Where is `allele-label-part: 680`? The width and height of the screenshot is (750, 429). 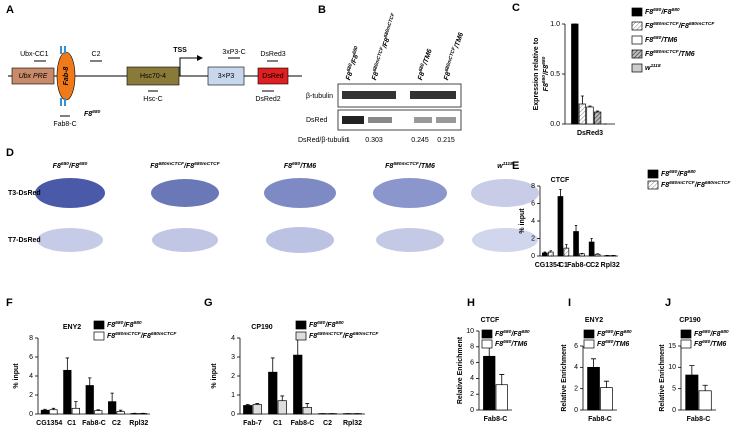 allele-label-part: 680 is located at coordinates (96, 112).